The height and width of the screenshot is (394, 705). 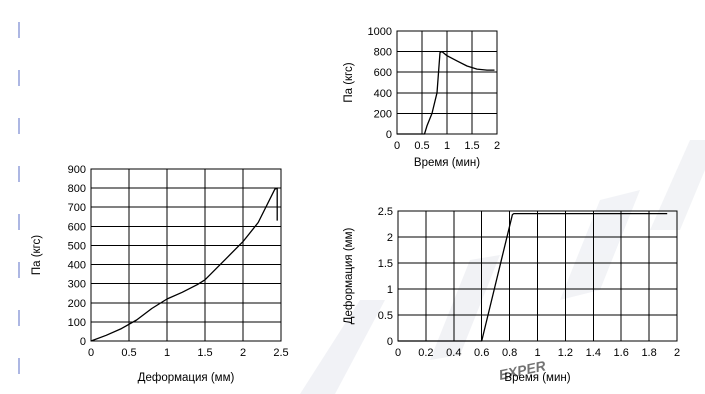 I want to click on y-tick-label: 700, so click(x=77, y=208).